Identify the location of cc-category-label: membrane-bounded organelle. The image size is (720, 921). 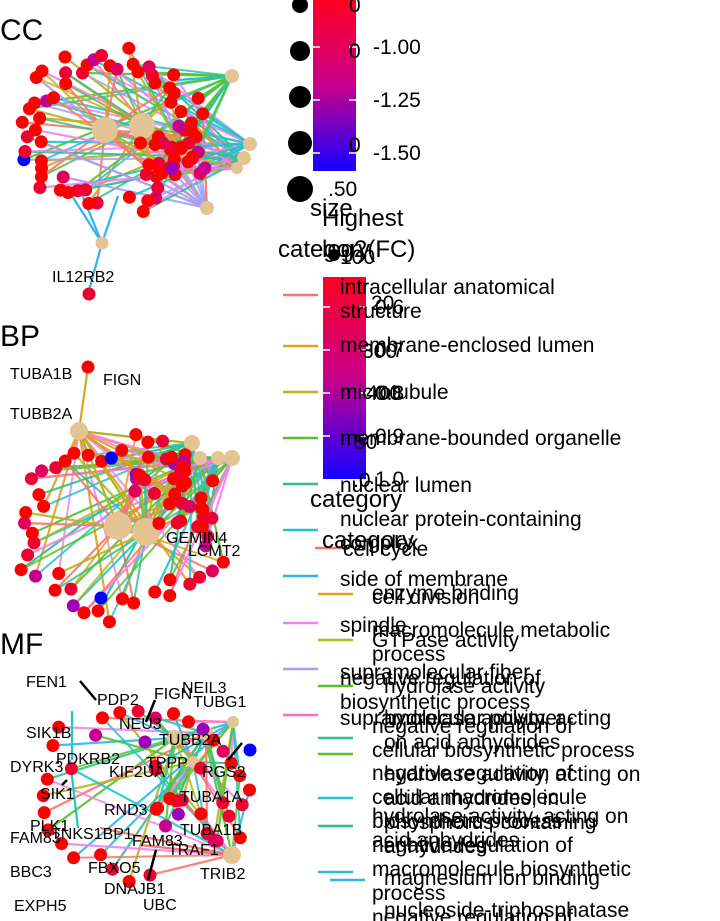
(480, 438).